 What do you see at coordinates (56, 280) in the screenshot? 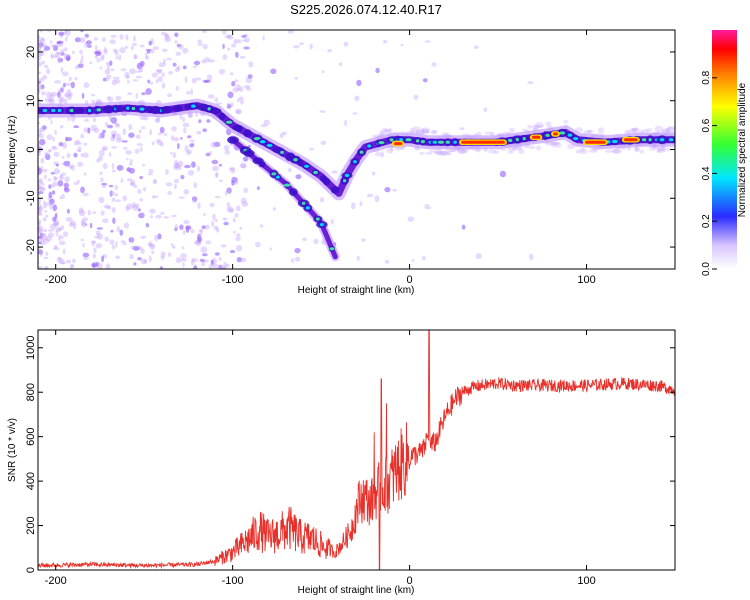
I see `x-tick-label: -200` at bounding box center [56, 280].